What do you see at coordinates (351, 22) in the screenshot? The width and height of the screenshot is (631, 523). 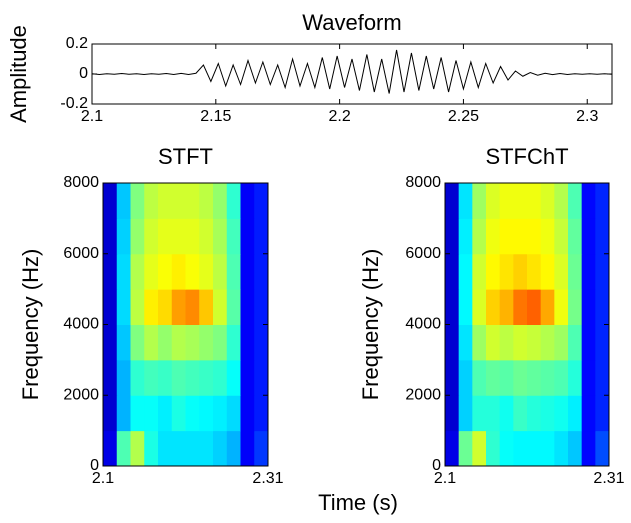 I see `chart-title: Waveform` at bounding box center [351, 22].